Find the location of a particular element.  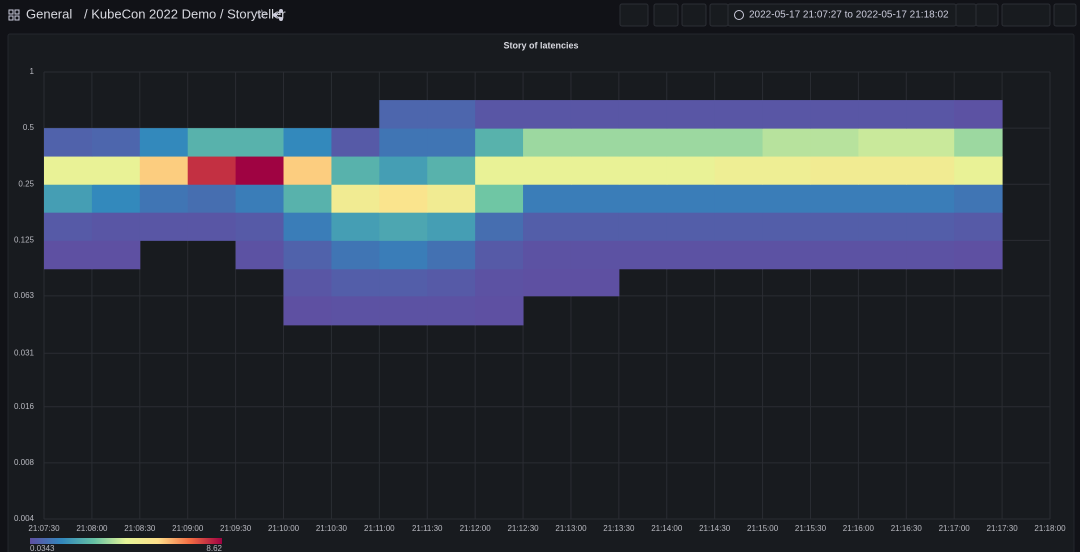

time-forward-button is located at coordinates (966, 15).